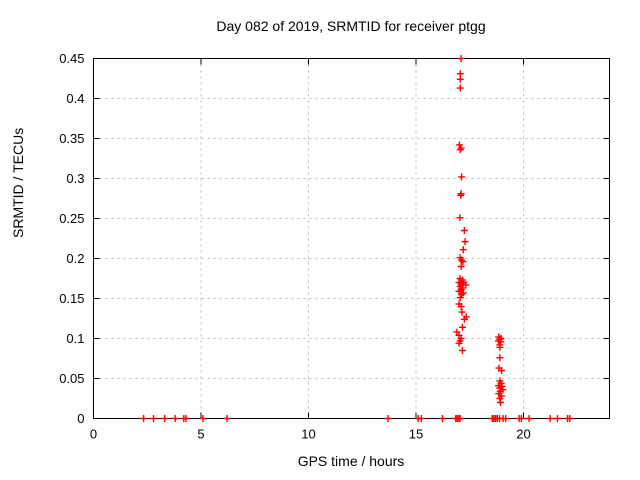 The image size is (640, 480). I want to click on x-tick-label: 15, so click(416, 434).